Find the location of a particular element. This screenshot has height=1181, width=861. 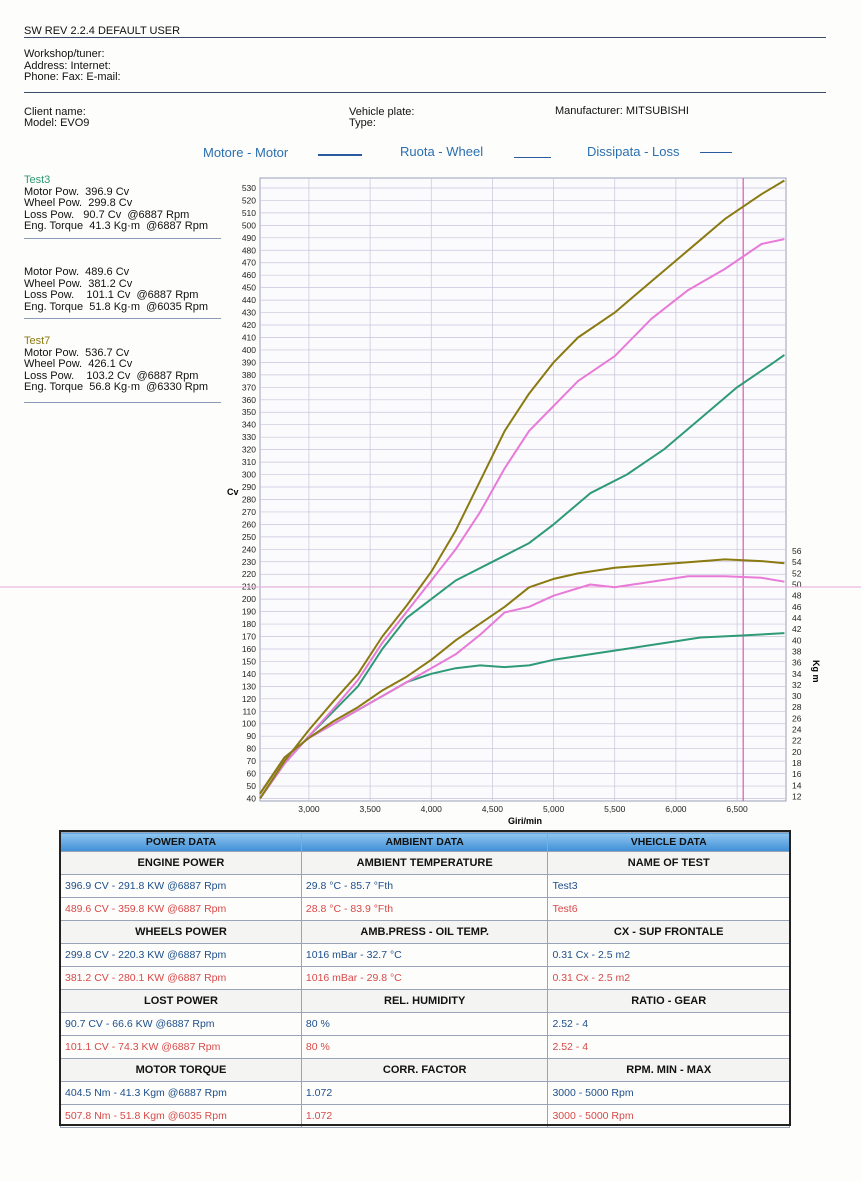

vehicle-plate-label: Vehicle plate: is located at coordinates (382, 112).